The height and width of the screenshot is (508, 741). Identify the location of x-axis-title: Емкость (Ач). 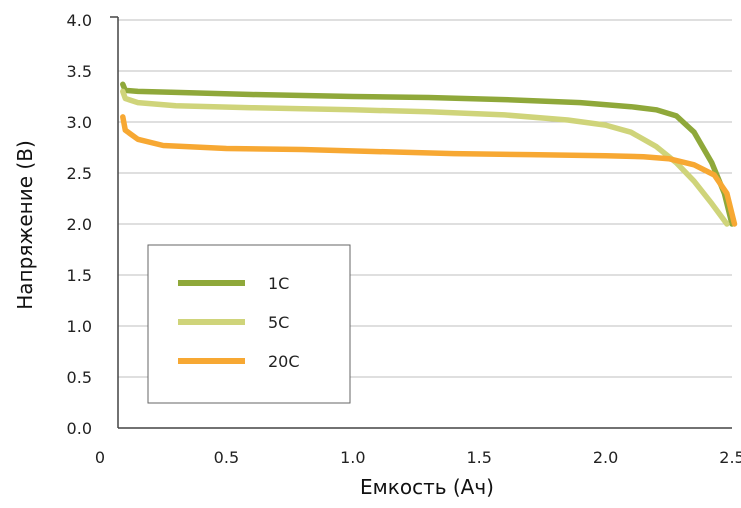
(427, 487).